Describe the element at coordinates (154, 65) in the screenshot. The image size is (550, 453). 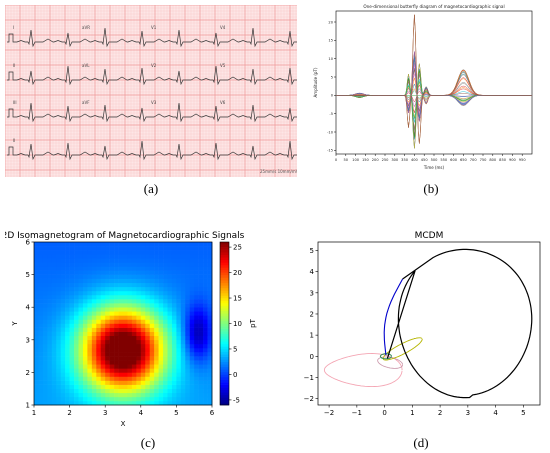
I see `lead-label: V2` at that location.